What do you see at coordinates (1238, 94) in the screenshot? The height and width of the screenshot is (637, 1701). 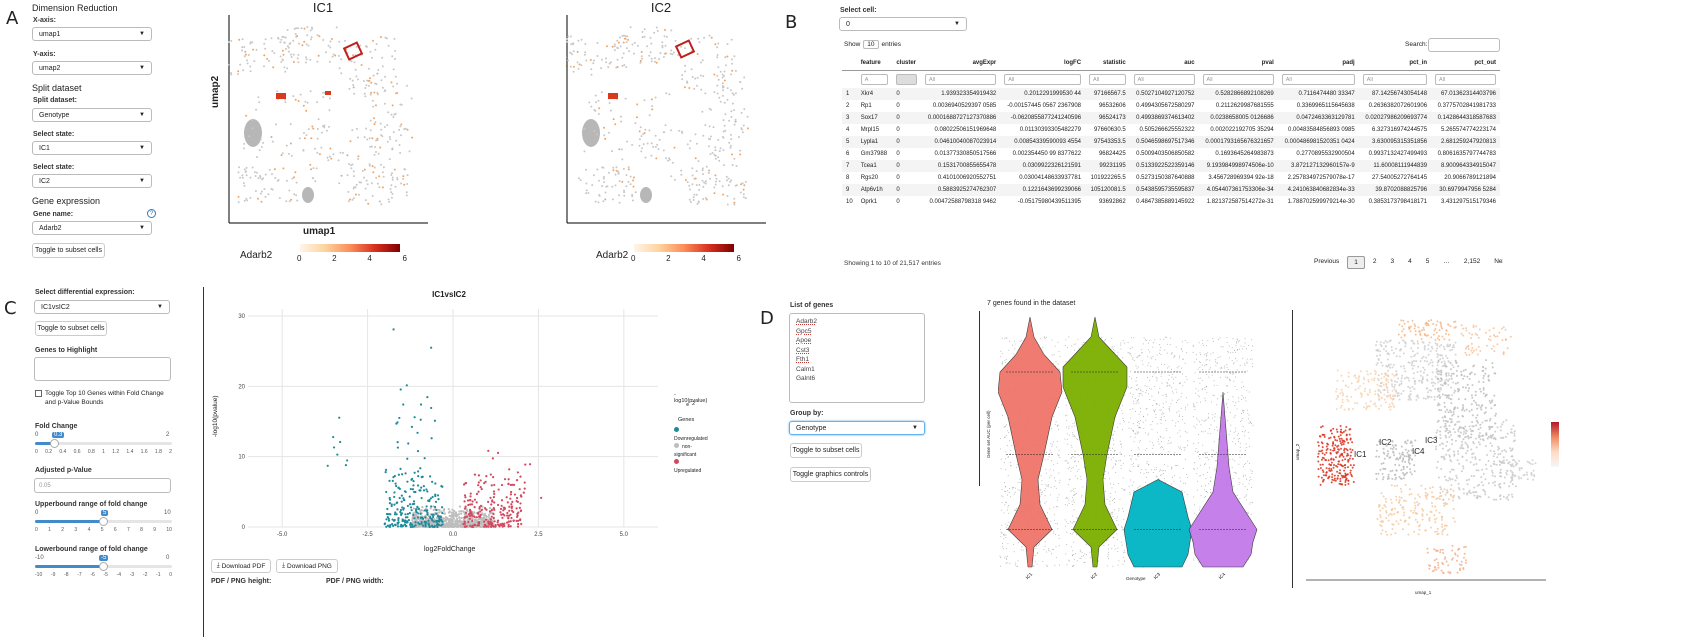 I see `table-cell: 0.5282866892108269` at bounding box center [1238, 94].